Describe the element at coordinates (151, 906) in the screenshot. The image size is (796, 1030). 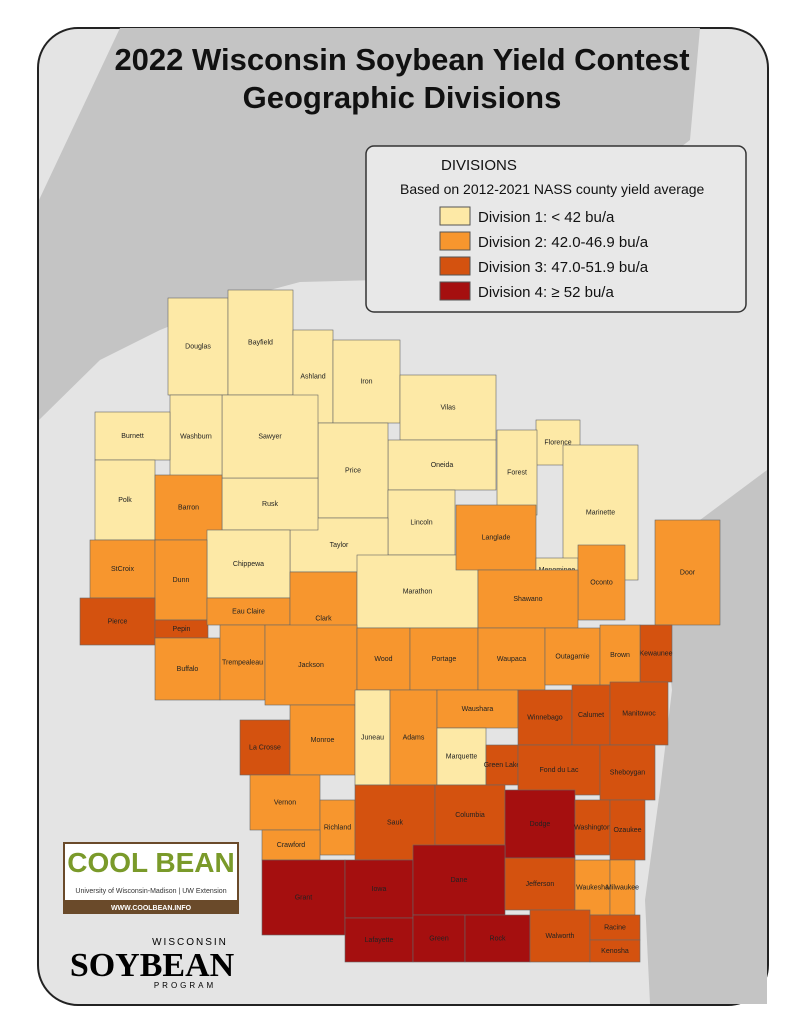
I see `logo-band` at that location.